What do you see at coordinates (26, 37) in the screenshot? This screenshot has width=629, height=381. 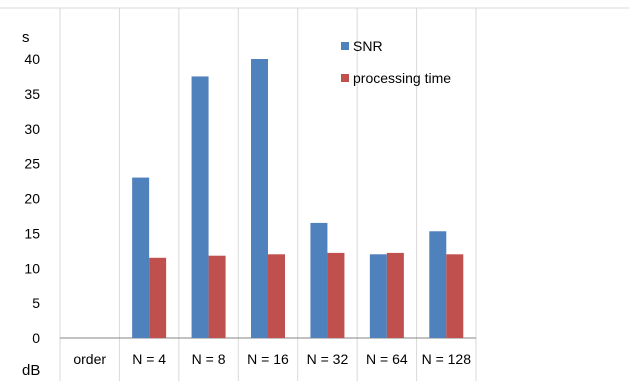 I see `y-unit-top-label: s` at bounding box center [26, 37].